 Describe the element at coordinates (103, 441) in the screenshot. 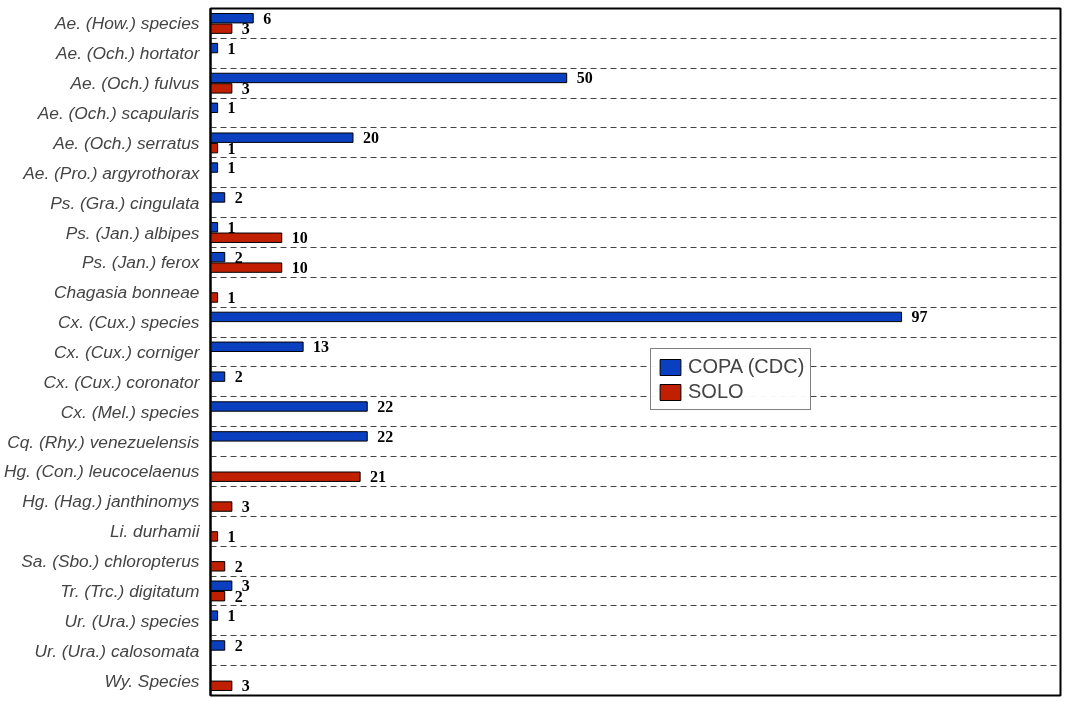

I see `y-tick-label: Cq. (Rhy.) venezuelensis` at that location.